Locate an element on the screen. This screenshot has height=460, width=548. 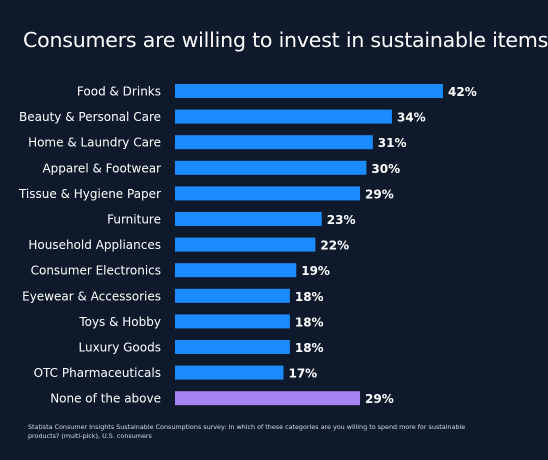
category-label: Home & Laundry Care is located at coordinates (94, 143).